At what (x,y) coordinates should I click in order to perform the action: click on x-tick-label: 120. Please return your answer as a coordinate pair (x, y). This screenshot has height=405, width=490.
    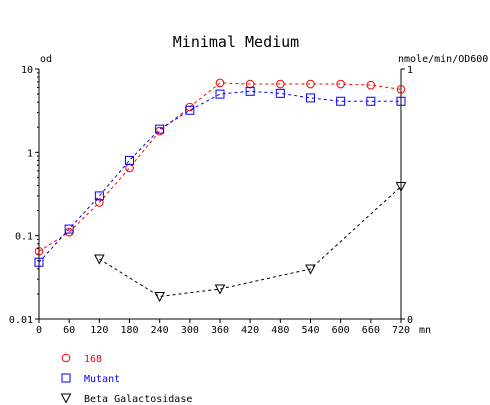
    Looking at the image, I should click on (99, 330).